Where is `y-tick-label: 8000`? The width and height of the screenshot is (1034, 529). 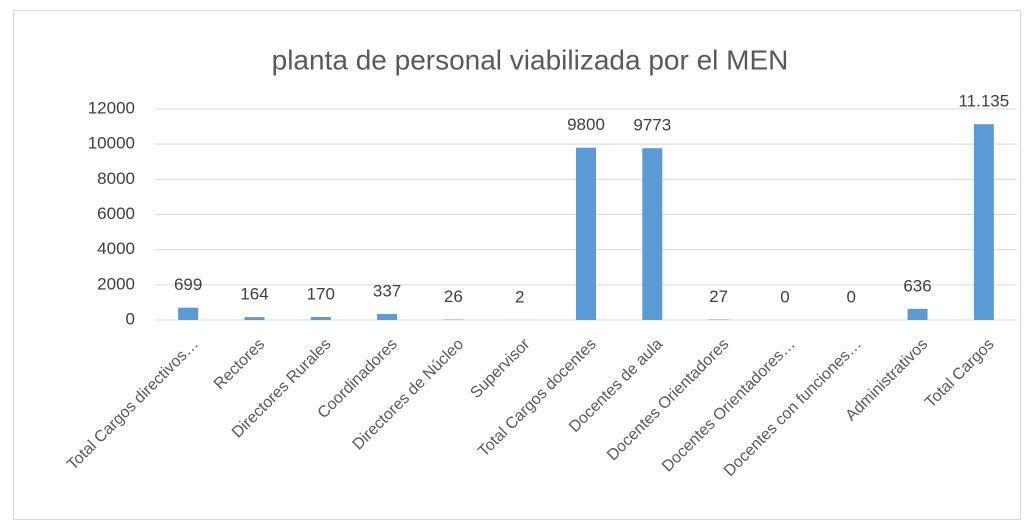
y-tick-label: 8000 is located at coordinates (116, 178).